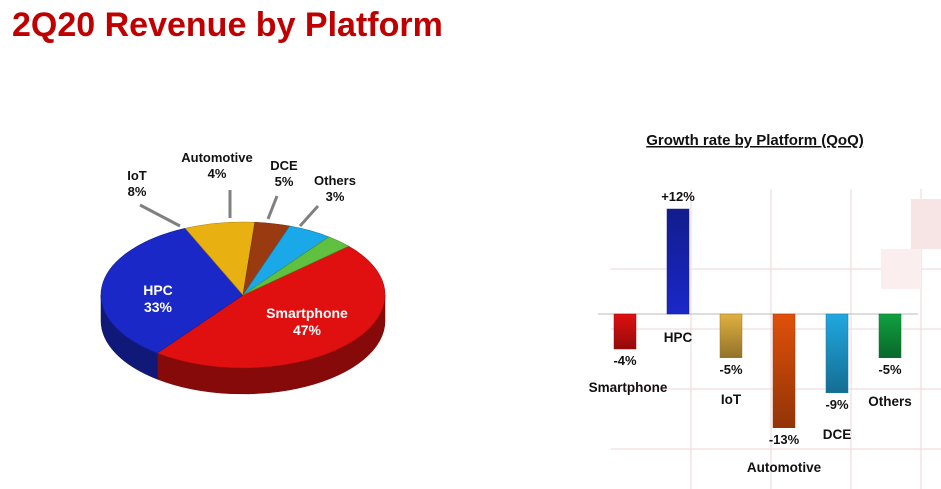 The width and height of the screenshot is (941, 489). I want to click on bar-category-label-others: Others, so click(890, 401).